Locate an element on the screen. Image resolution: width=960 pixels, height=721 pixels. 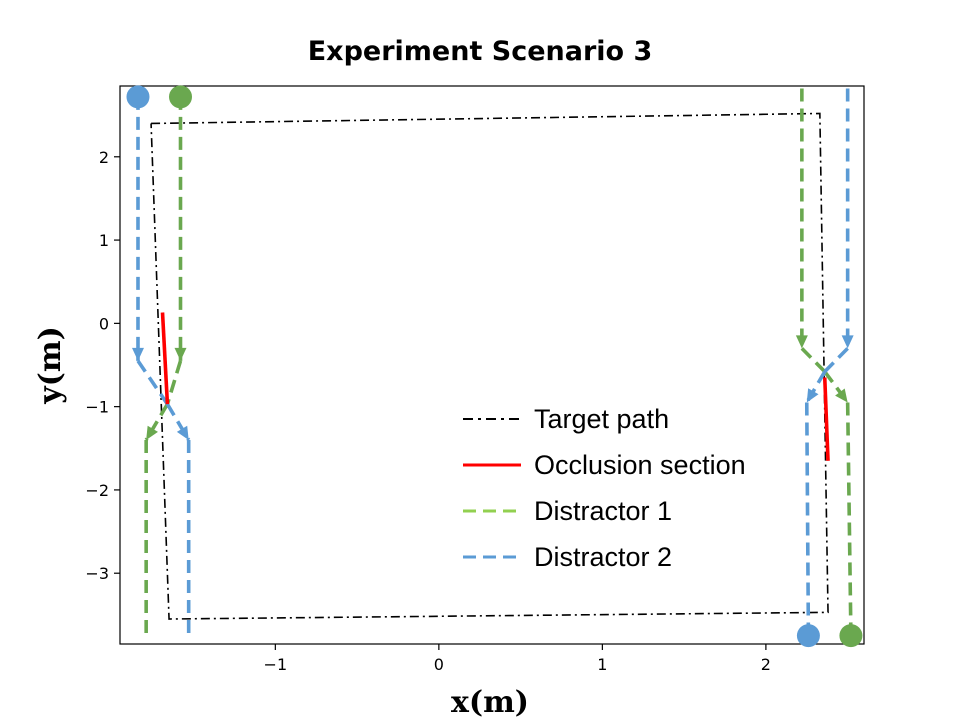
x-tick-label: 1 is located at coordinates (602, 664).